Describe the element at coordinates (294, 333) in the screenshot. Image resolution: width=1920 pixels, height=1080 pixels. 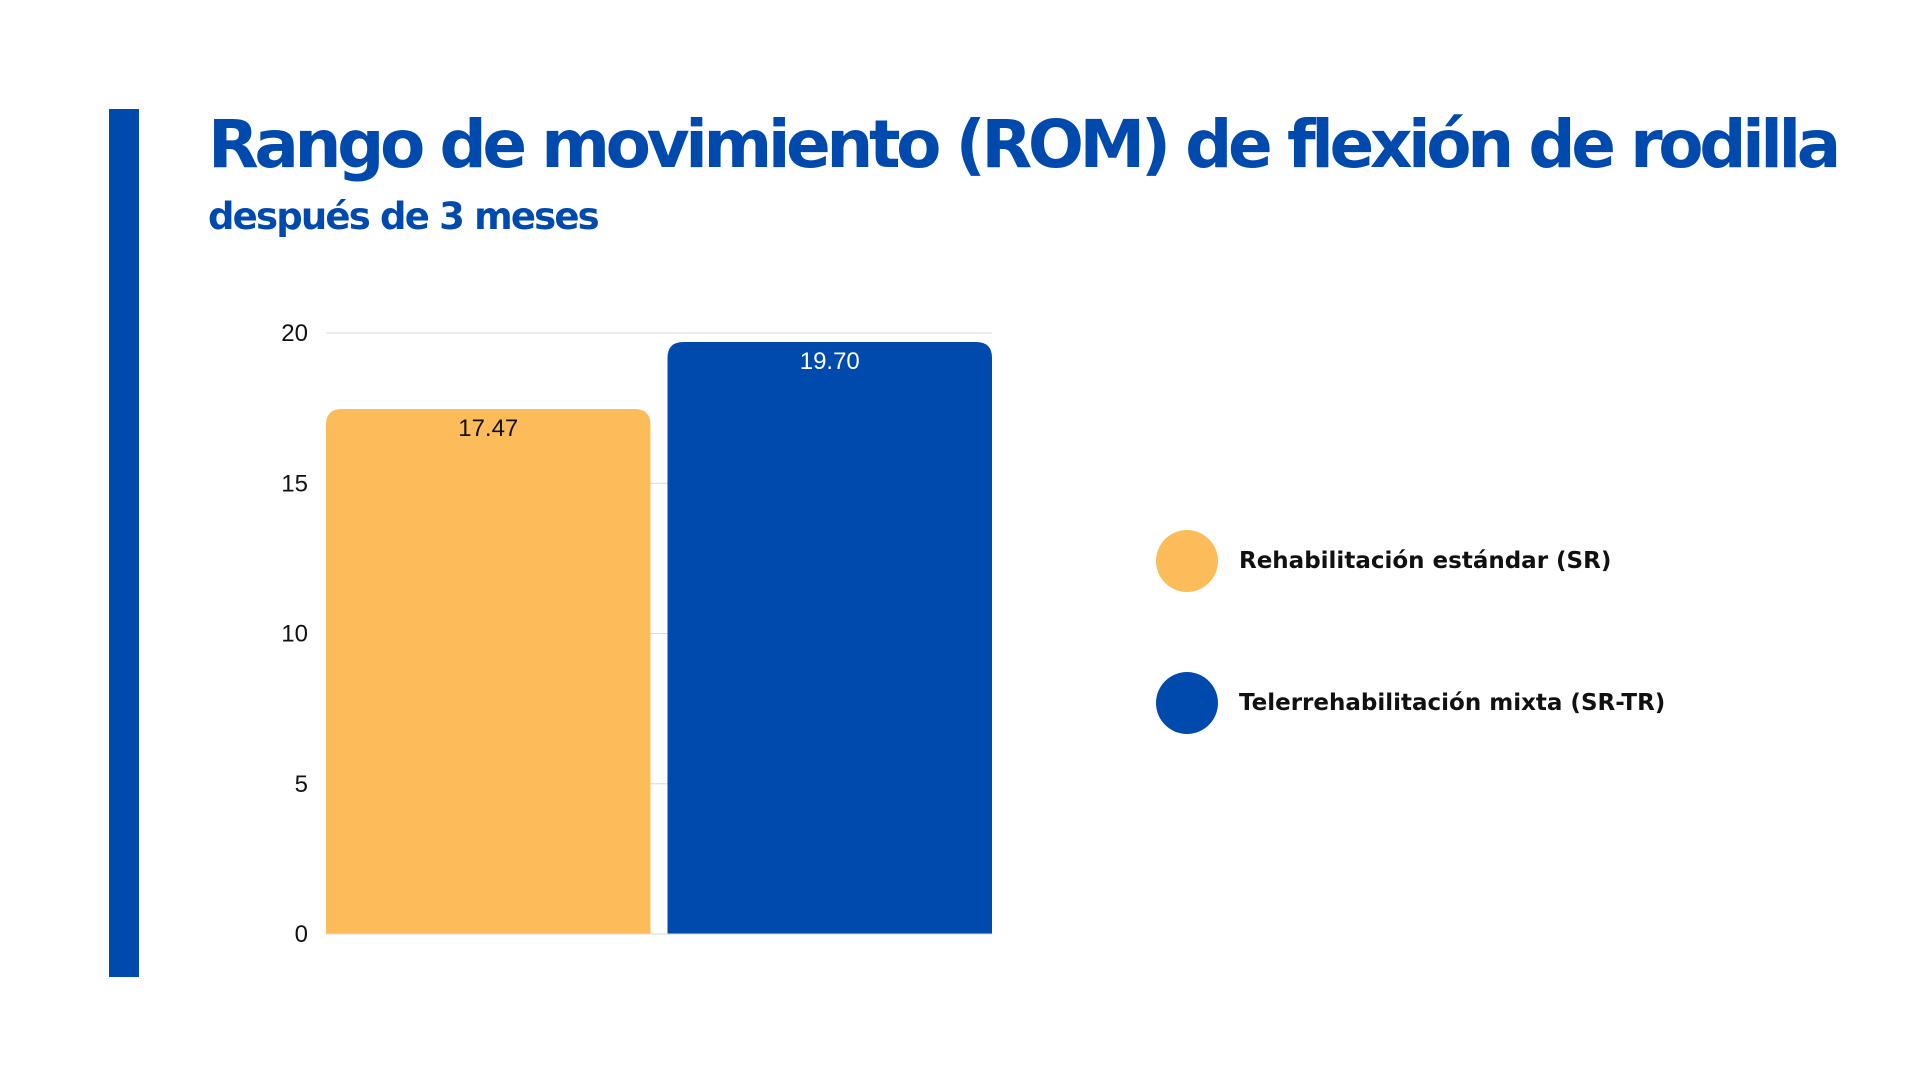
I see `y-tick-label: 20` at that location.